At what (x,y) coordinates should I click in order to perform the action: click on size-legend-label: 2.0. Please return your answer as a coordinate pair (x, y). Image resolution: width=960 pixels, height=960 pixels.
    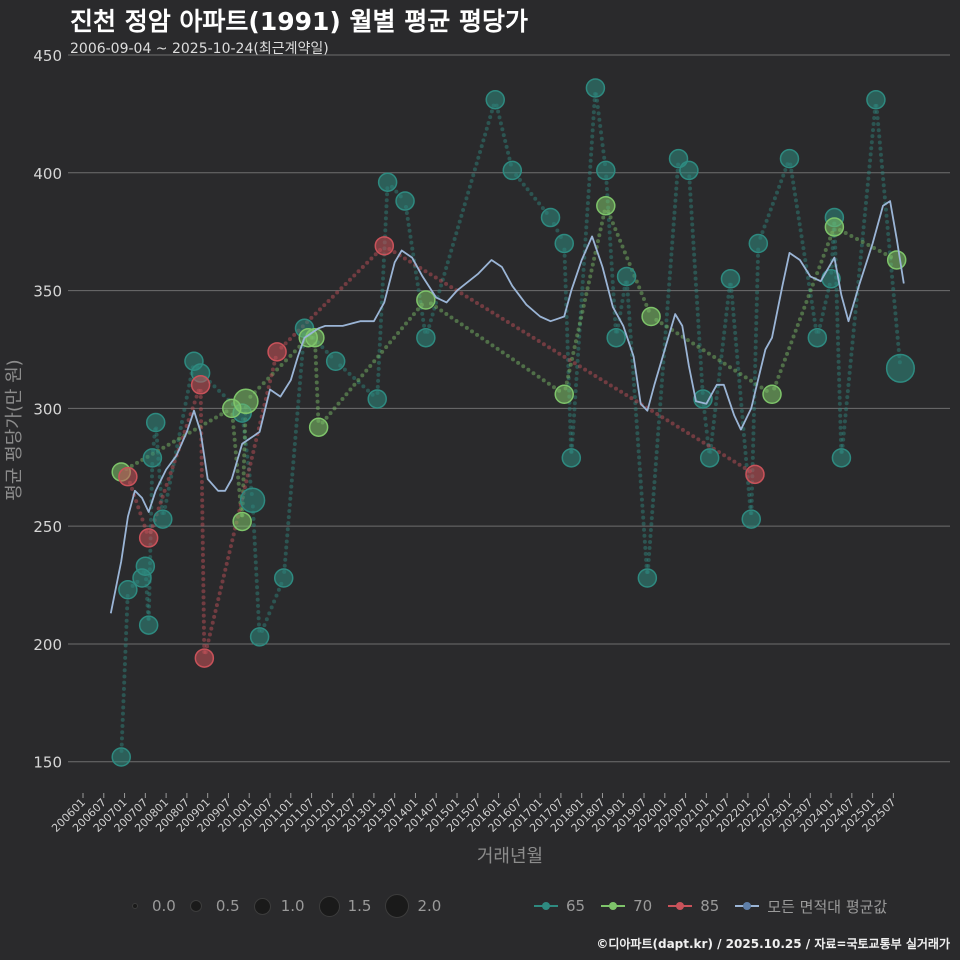
    Looking at the image, I should click on (429, 906).